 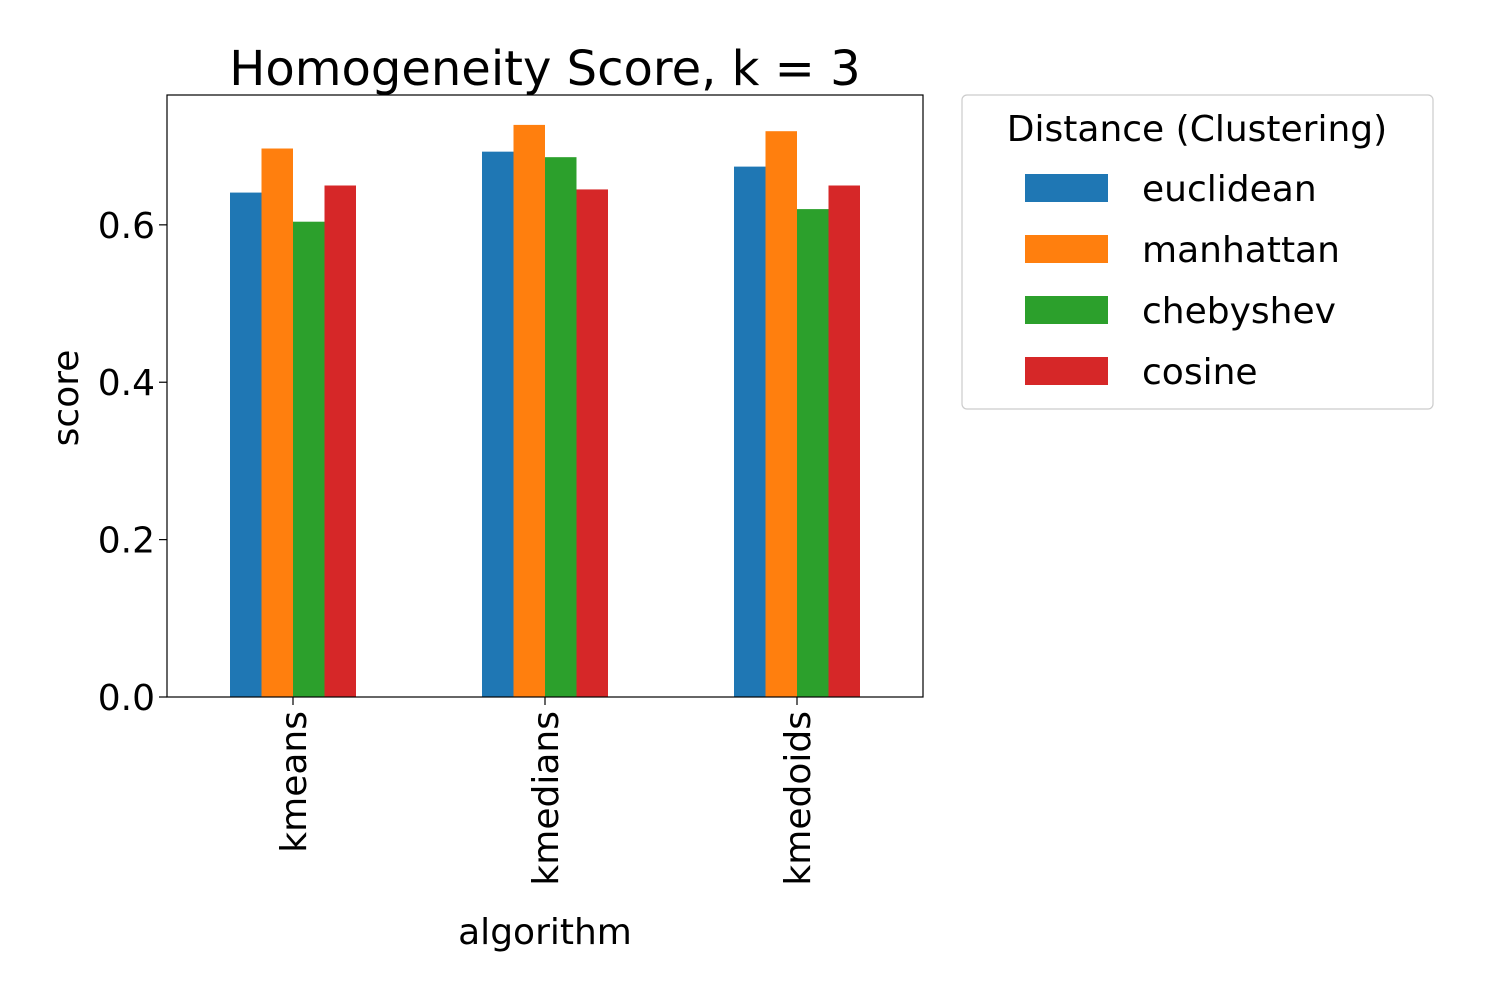 What do you see at coordinates (1239, 311) in the screenshot?
I see `legend-label-chebyshev: chebyshev` at bounding box center [1239, 311].